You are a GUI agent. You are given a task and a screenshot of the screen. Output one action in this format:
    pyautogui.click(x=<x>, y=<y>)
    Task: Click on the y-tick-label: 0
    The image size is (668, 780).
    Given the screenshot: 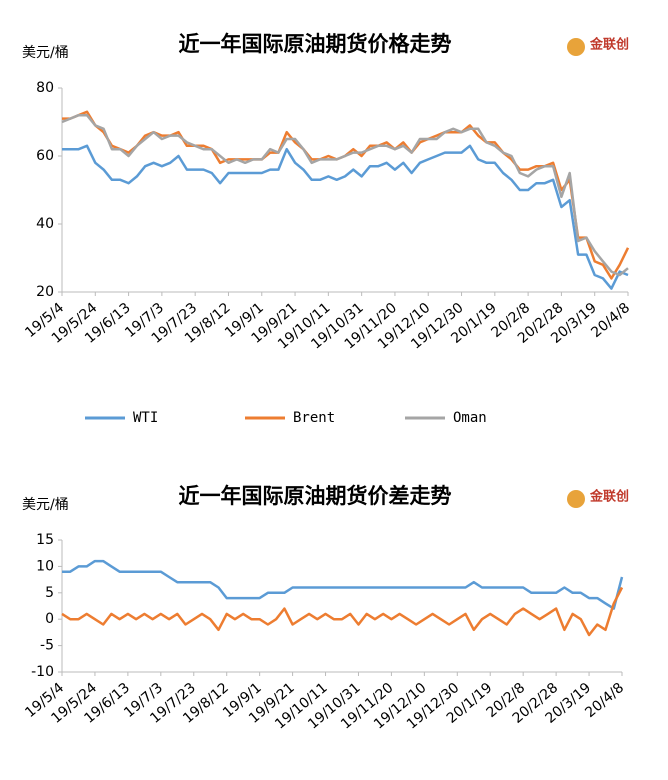 What is the action you would take?
    pyautogui.click(x=49, y=619)
    